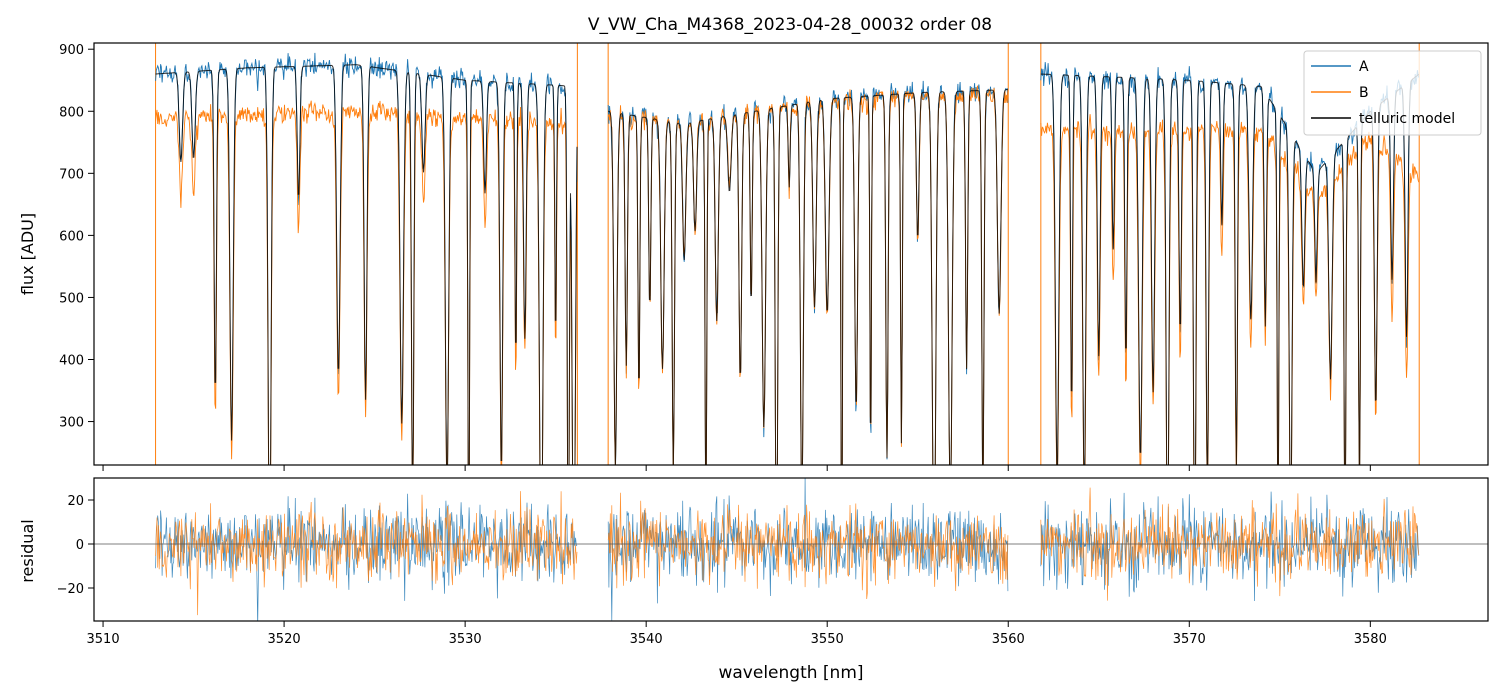  What do you see at coordinates (736, 468) in the screenshot?
I see `flux-x-ticks` at bounding box center [736, 468].